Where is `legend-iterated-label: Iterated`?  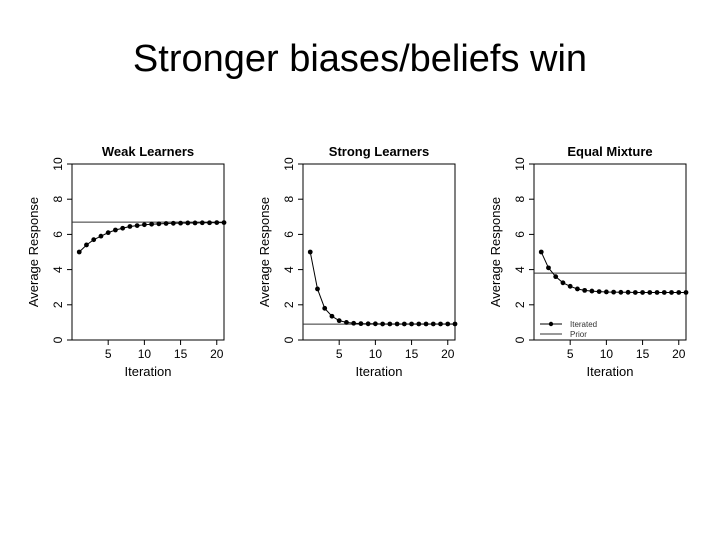 legend-iterated-label: Iterated is located at coordinates (583, 324).